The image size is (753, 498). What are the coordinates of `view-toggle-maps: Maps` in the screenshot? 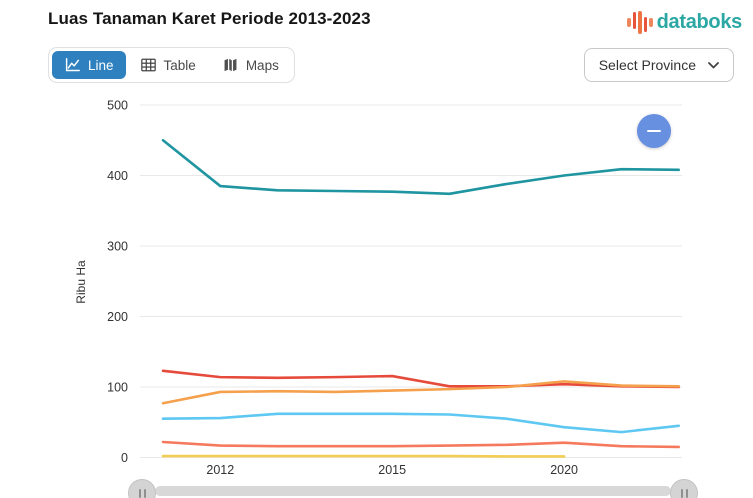 It's located at (250, 65).